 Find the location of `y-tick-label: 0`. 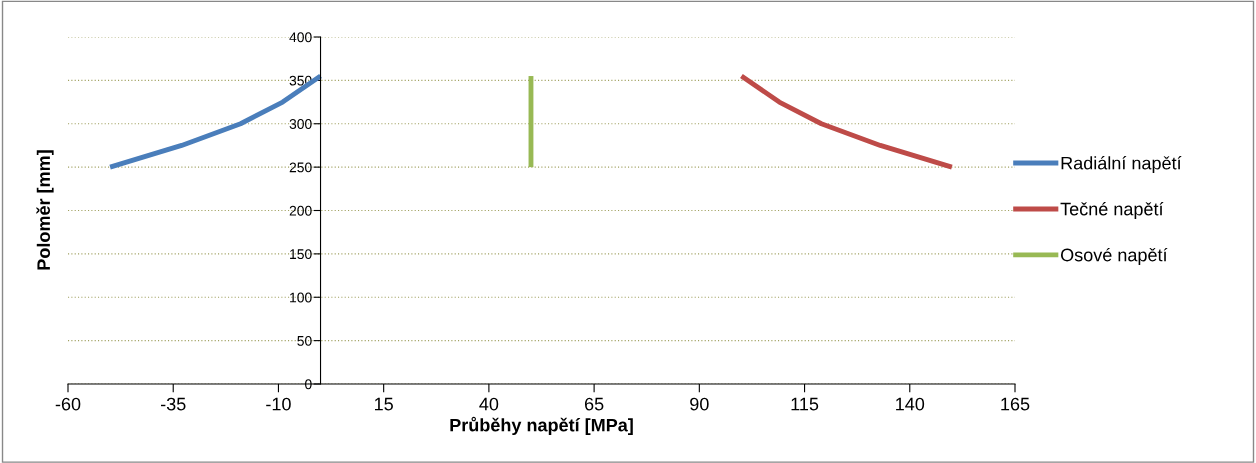

y-tick-label: 0 is located at coordinates (308, 384).